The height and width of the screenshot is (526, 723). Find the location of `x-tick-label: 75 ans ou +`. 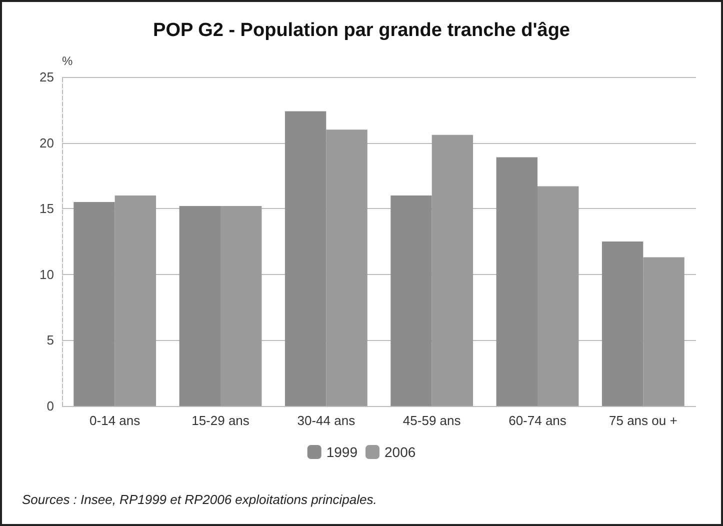

x-tick-label: 75 ans ou + is located at coordinates (643, 420).